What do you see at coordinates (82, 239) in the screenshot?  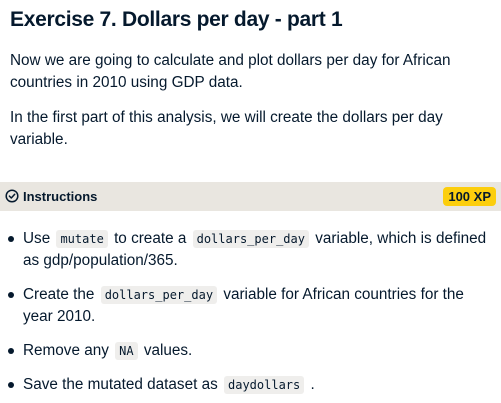 I see `code-snippet: mutate` at bounding box center [82, 239].